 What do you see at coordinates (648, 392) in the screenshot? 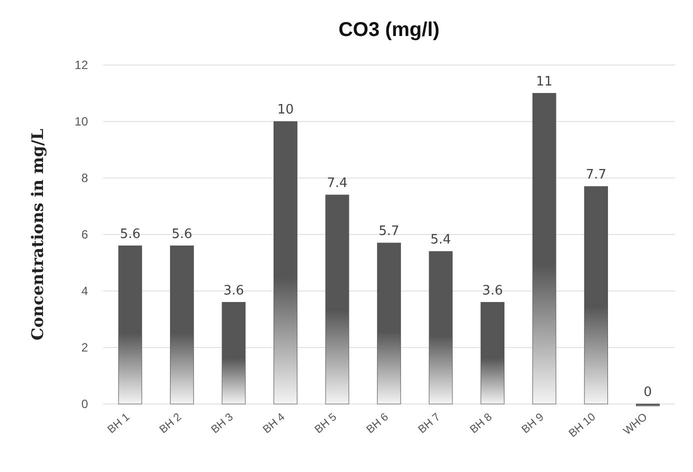
I see `data-label: 0` at bounding box center [648, 392].